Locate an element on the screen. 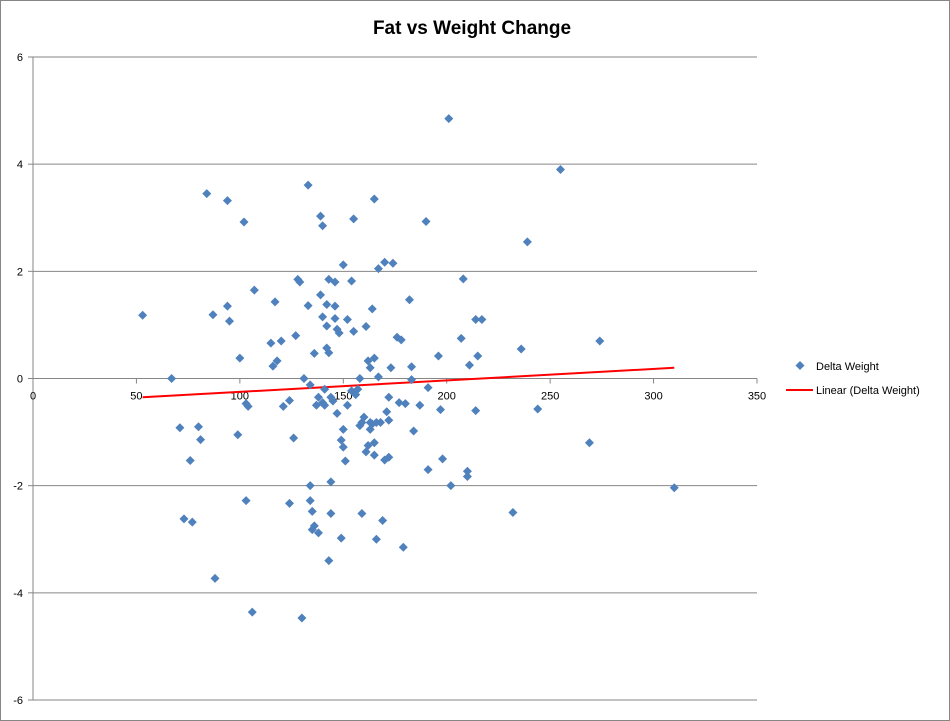  trendline is located at coordinates (408, 382).